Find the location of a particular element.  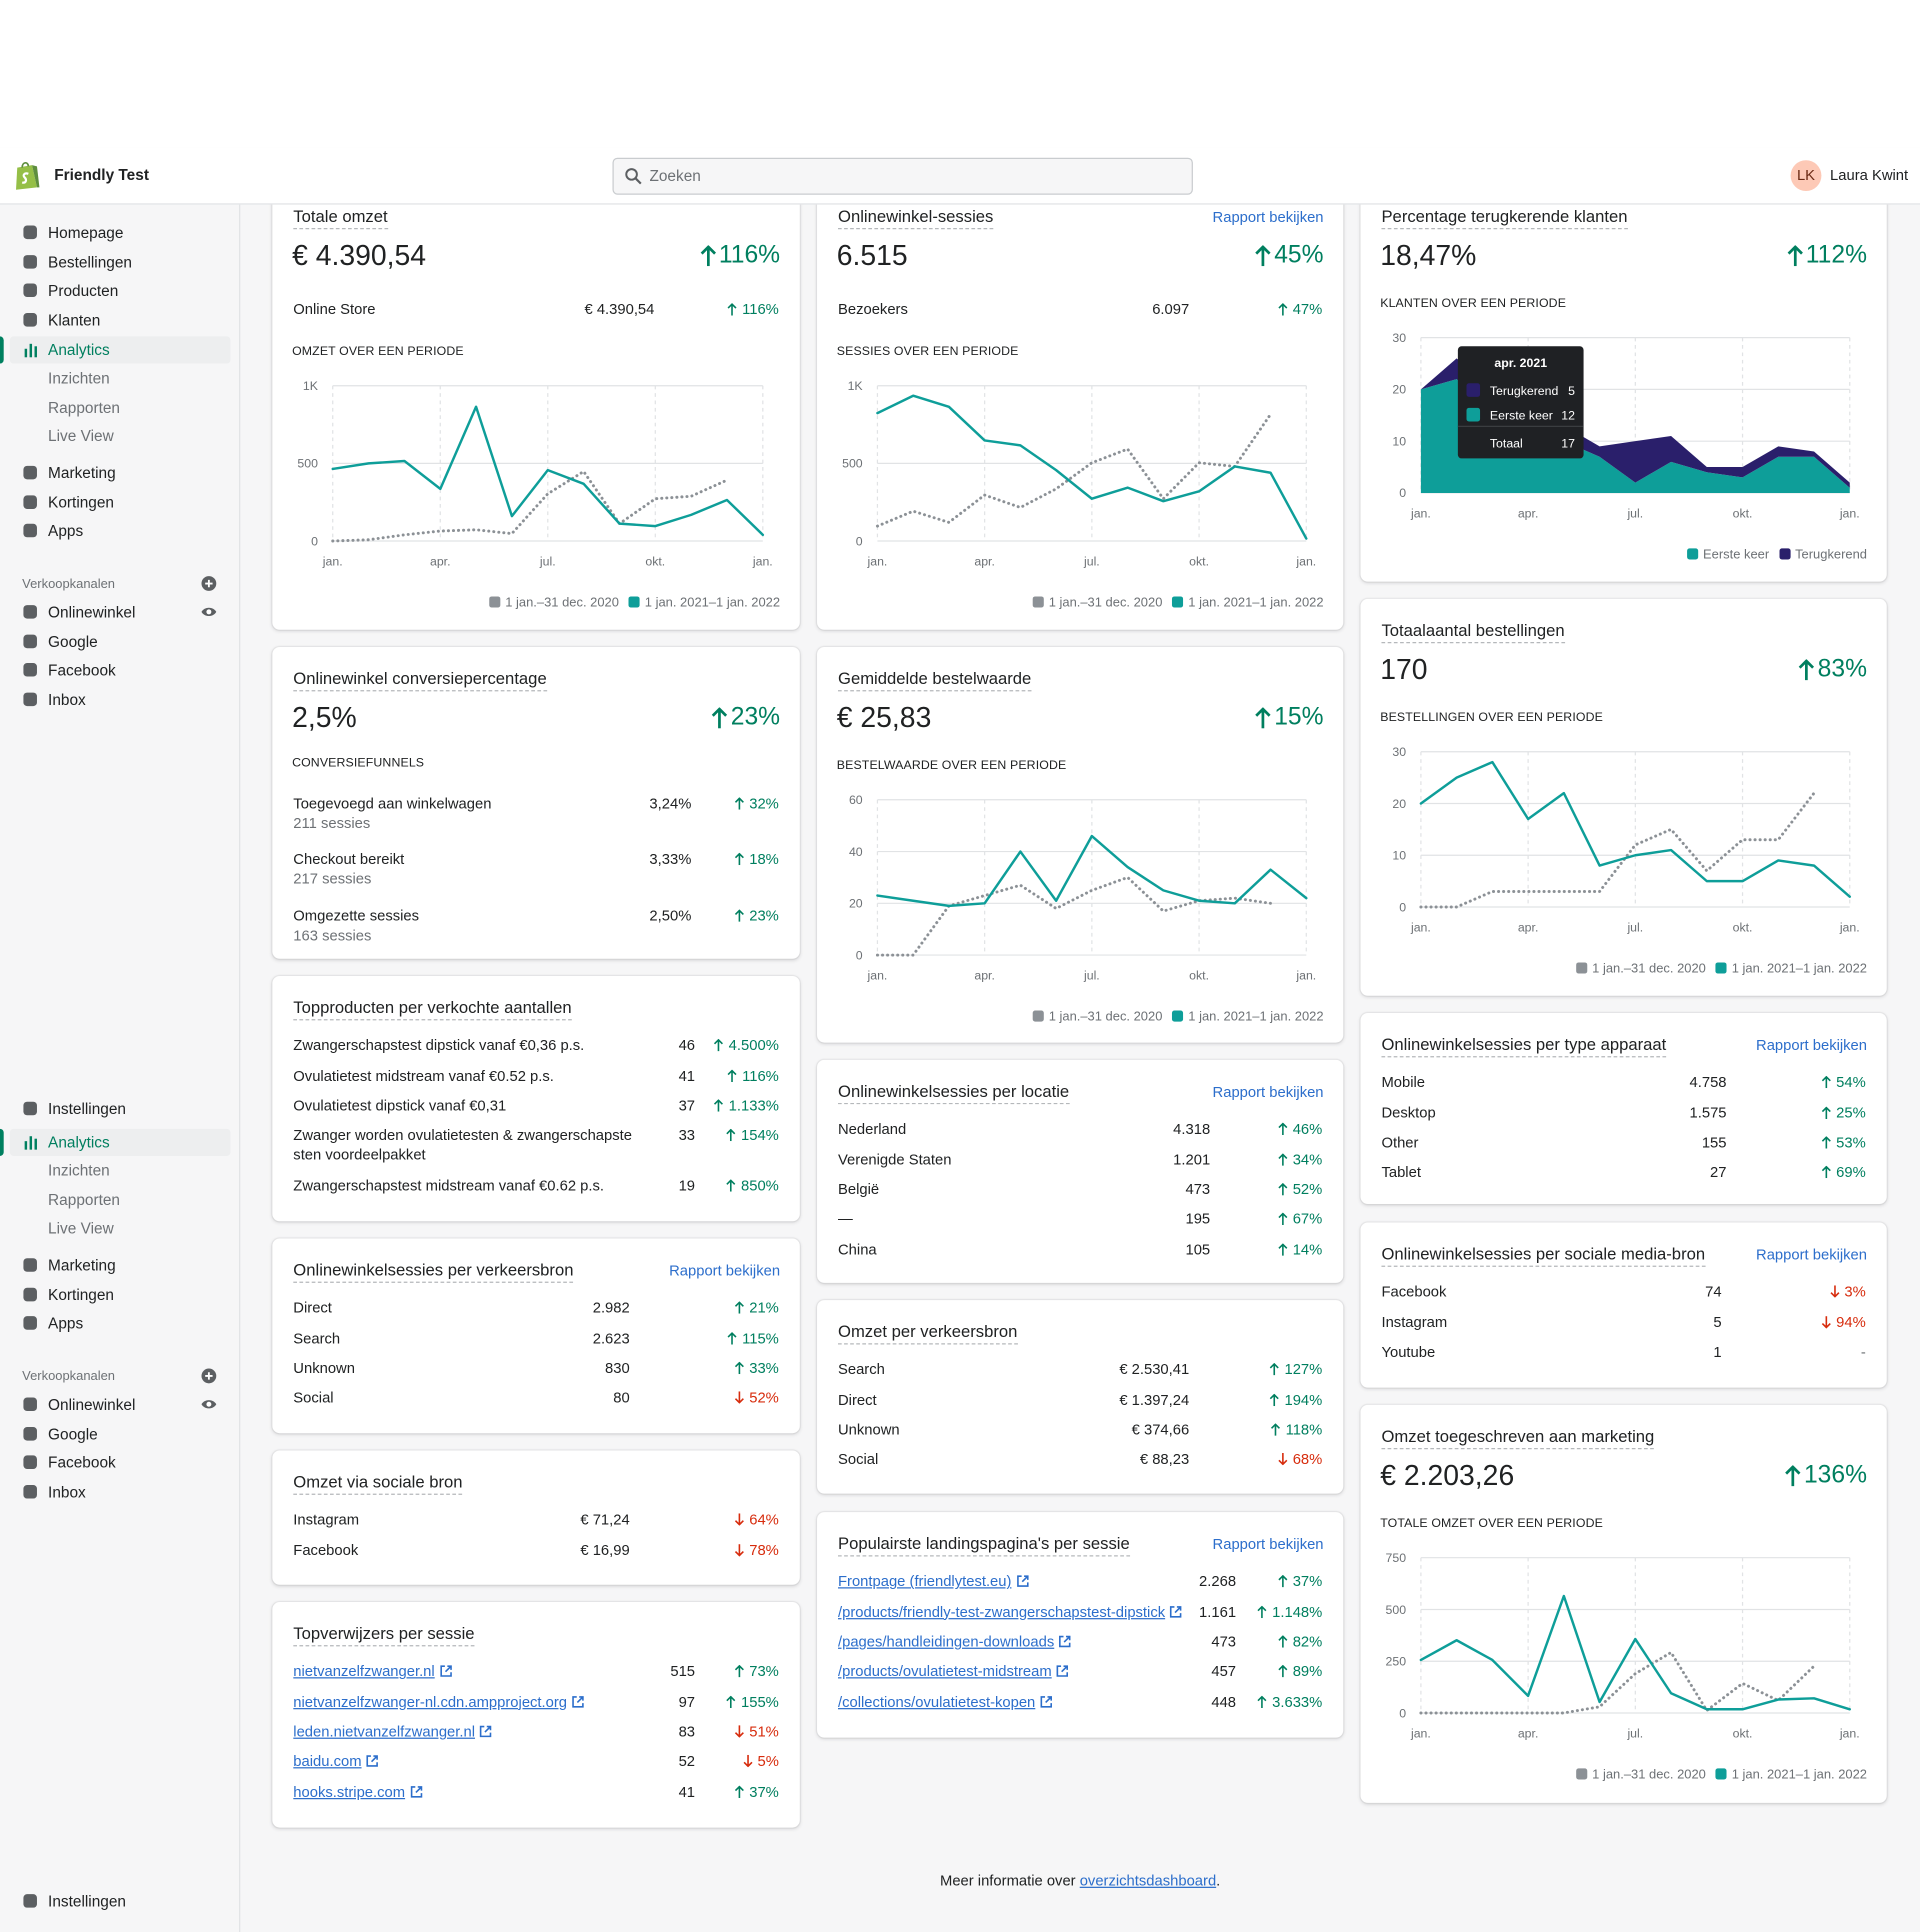

row-link: hooks.stripe.com is located at coordinates (349, 1791).